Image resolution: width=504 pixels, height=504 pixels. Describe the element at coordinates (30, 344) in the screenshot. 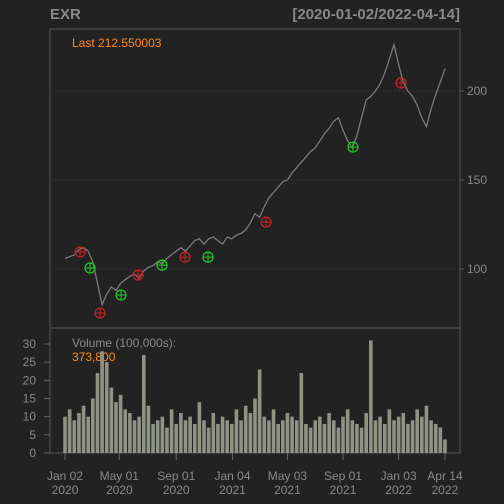

I see `y-tick-label: 30` at that location.